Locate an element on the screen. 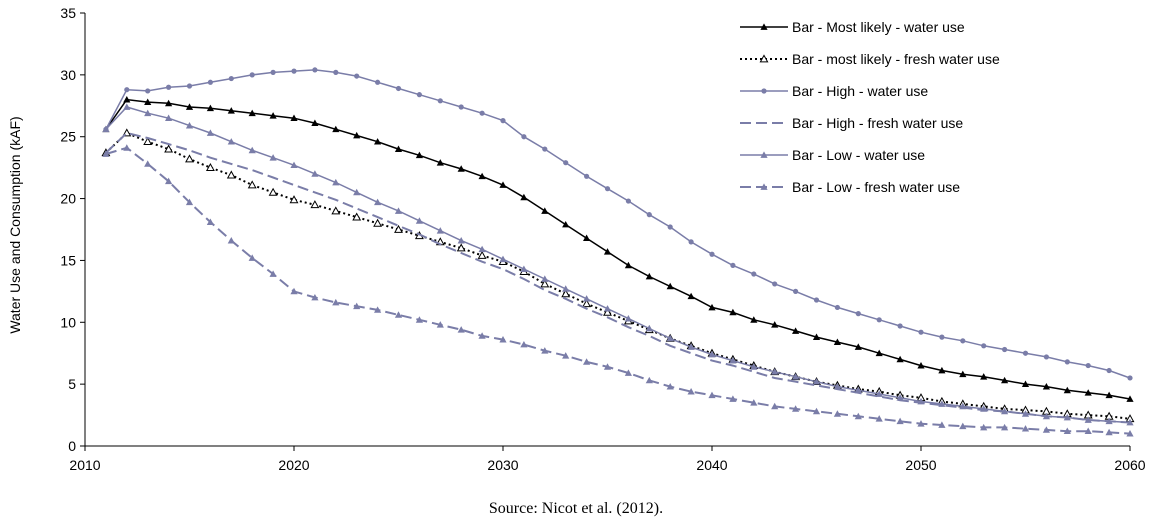 The image size is (1152, 525). legend-entry: Bar - Low - water use is located at coordinates (832, 155).